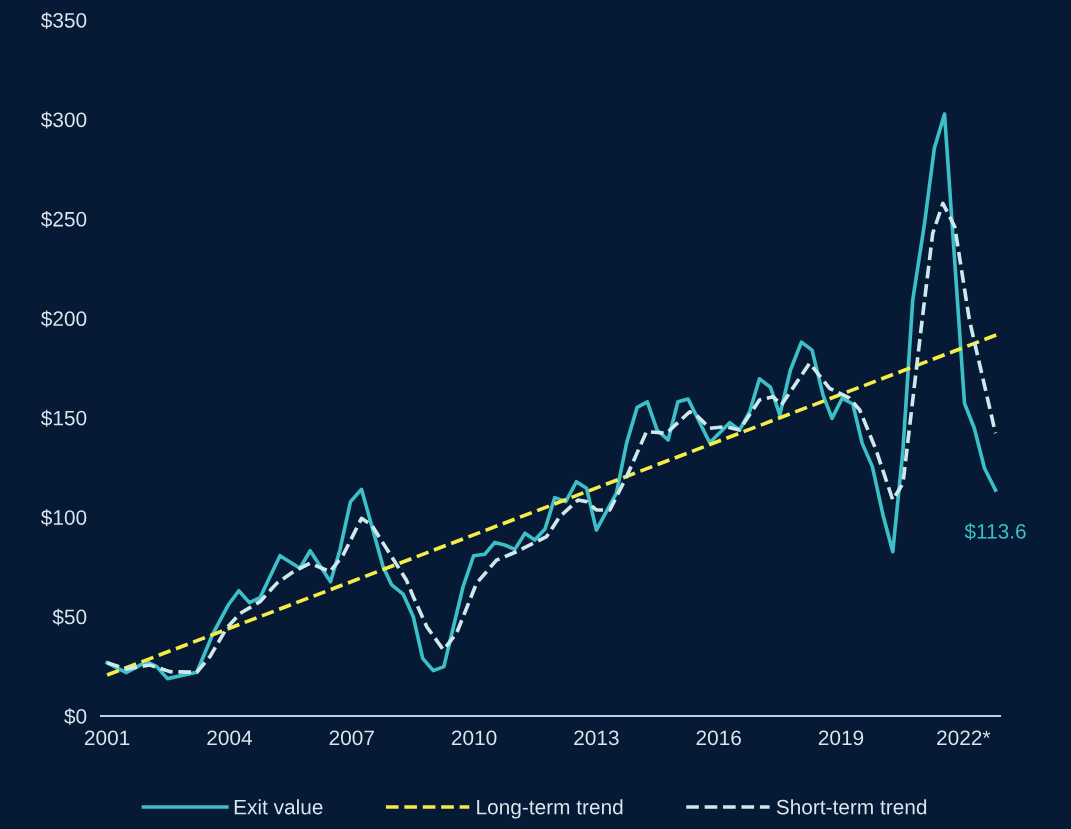 Image resolution: width=1071 pixels, height=829 pixels. Describe the element at coordinates (63, 418) in the screenshot. I see `y-tick-label: $150` at that location.